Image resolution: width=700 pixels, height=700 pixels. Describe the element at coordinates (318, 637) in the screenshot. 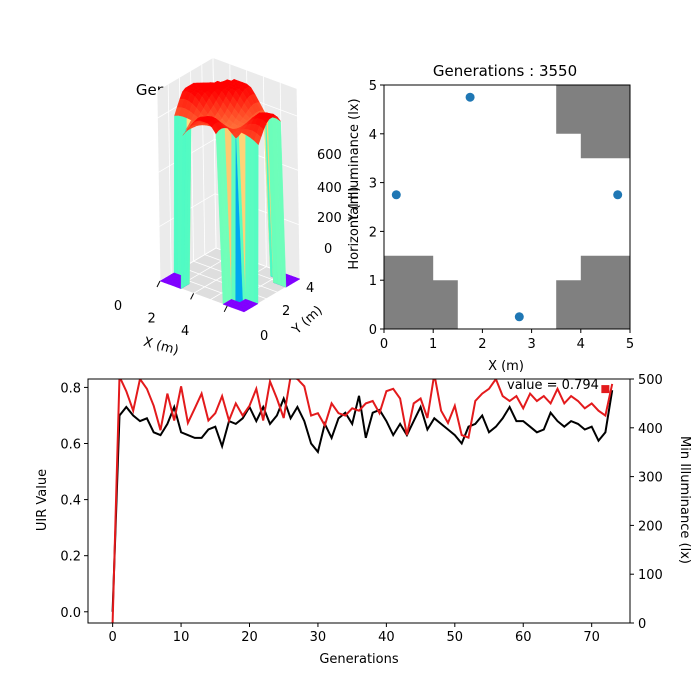

I see `x-tick-label: 30` at that location.